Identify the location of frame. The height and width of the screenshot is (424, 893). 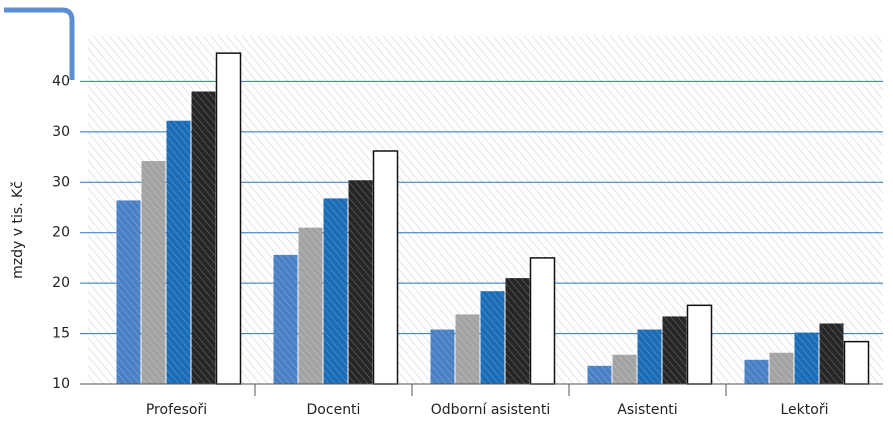
(39, 43).